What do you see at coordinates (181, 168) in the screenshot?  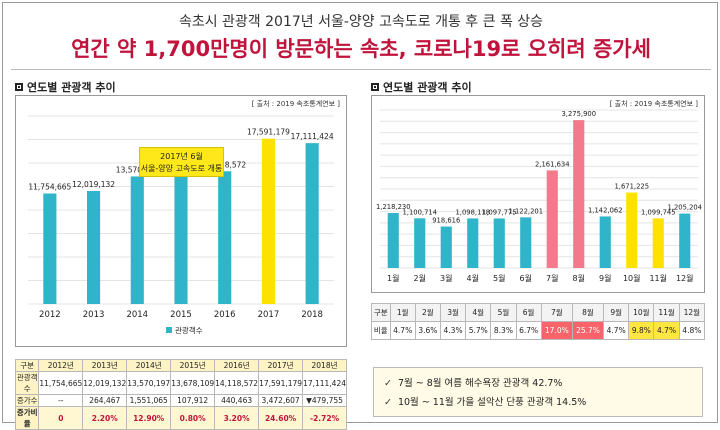 I see `callout-line2: 서울-양양 고속도로 개통` at bounding box center [181, 168].